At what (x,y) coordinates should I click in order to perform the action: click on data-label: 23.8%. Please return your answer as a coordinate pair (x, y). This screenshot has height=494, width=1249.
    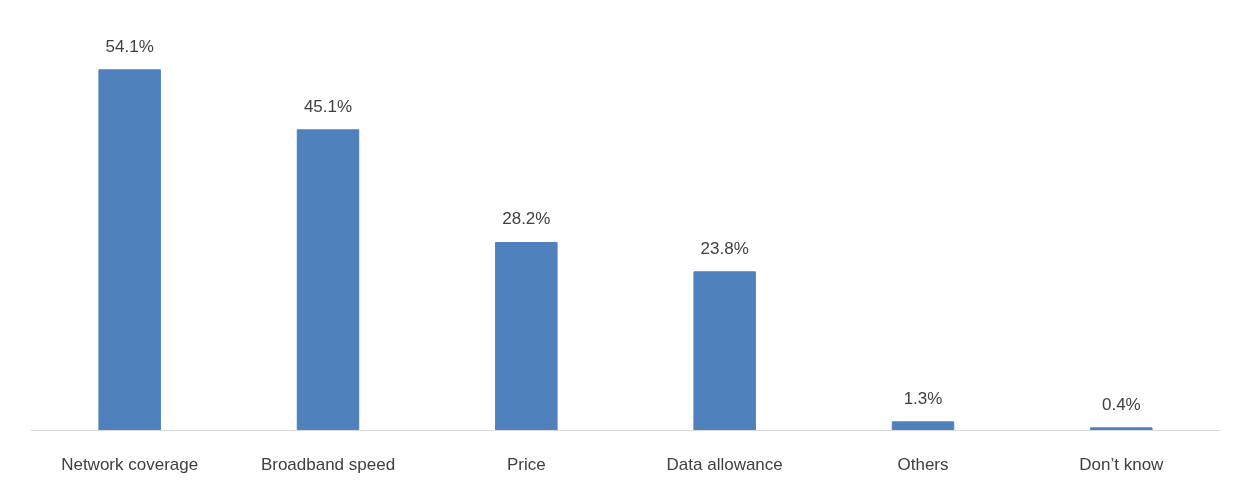
    Looking at the image, I should click on (724, 248).